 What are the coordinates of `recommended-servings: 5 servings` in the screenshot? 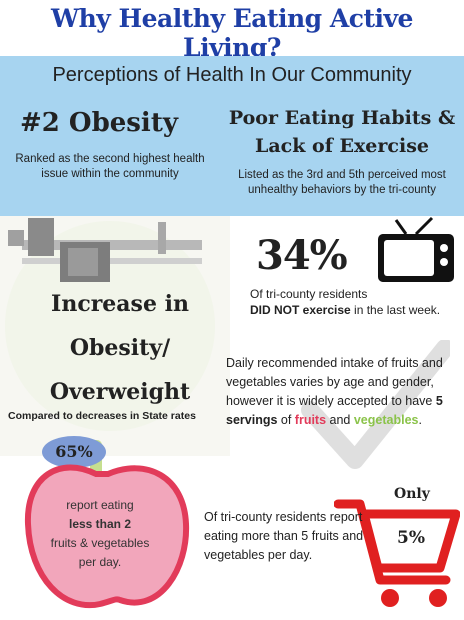 It's located at (334, 410).